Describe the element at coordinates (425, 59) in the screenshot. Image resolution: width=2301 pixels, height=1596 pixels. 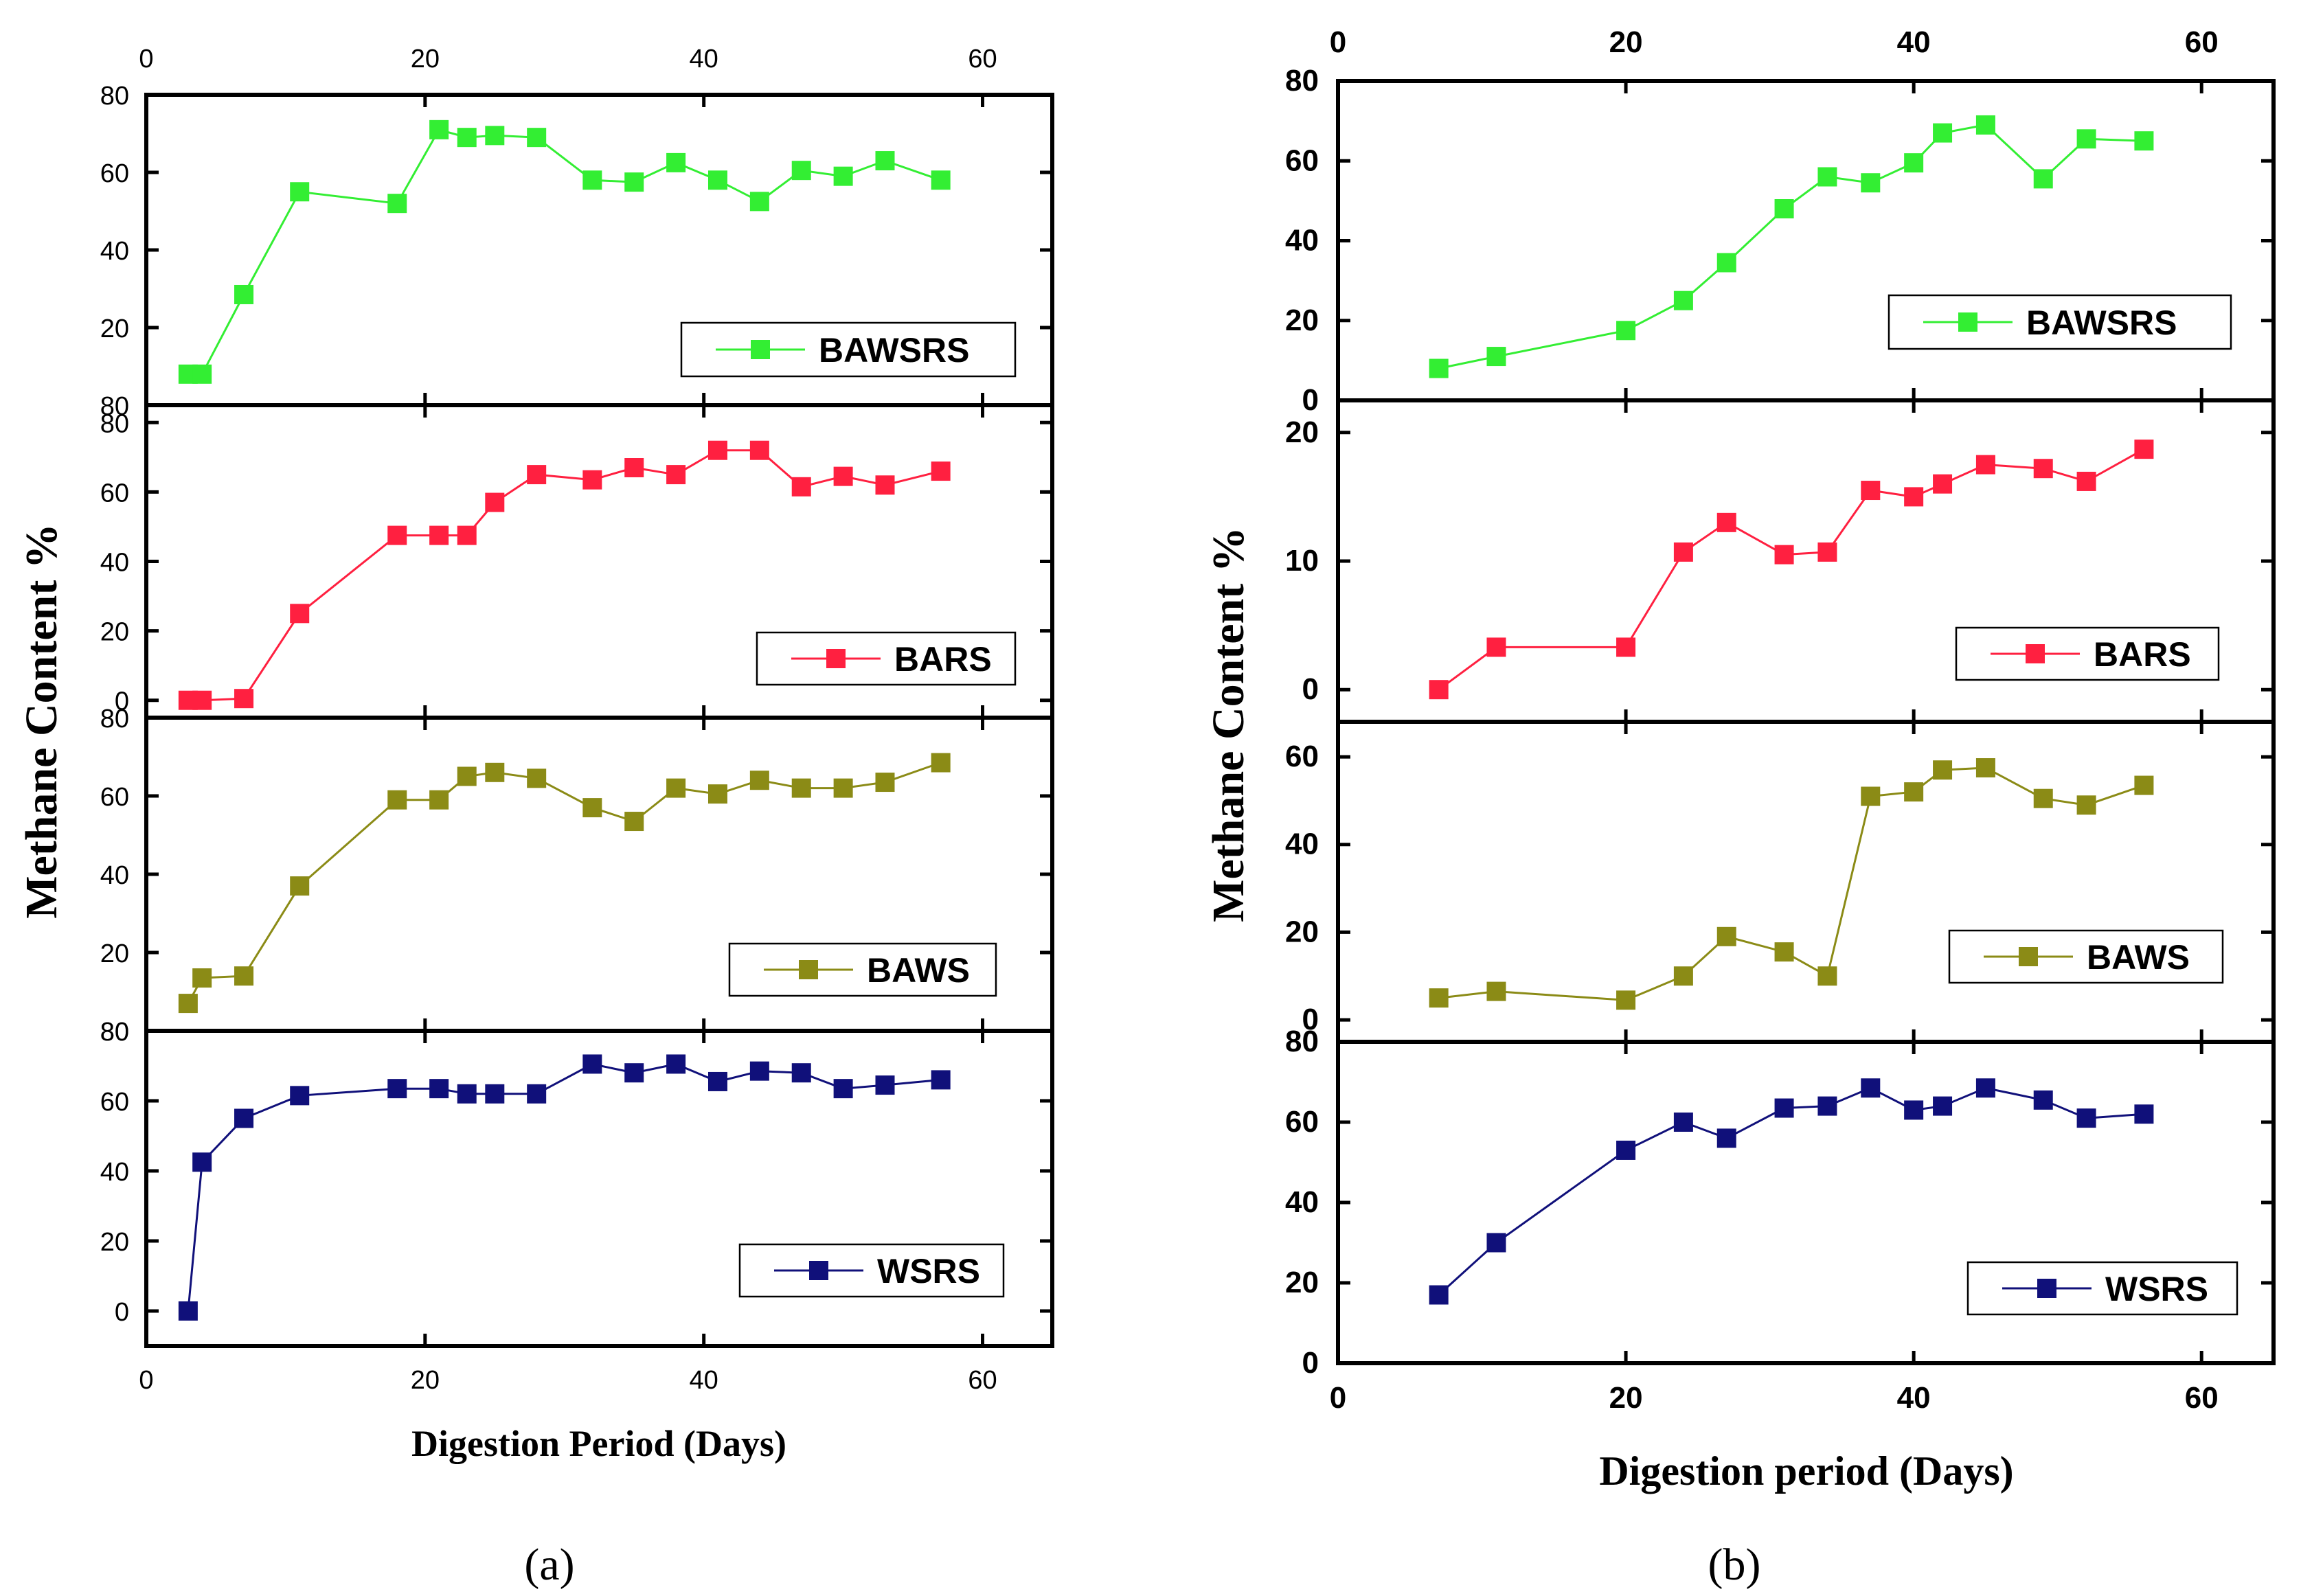
I see `xtick-label-top: 20` at that location.